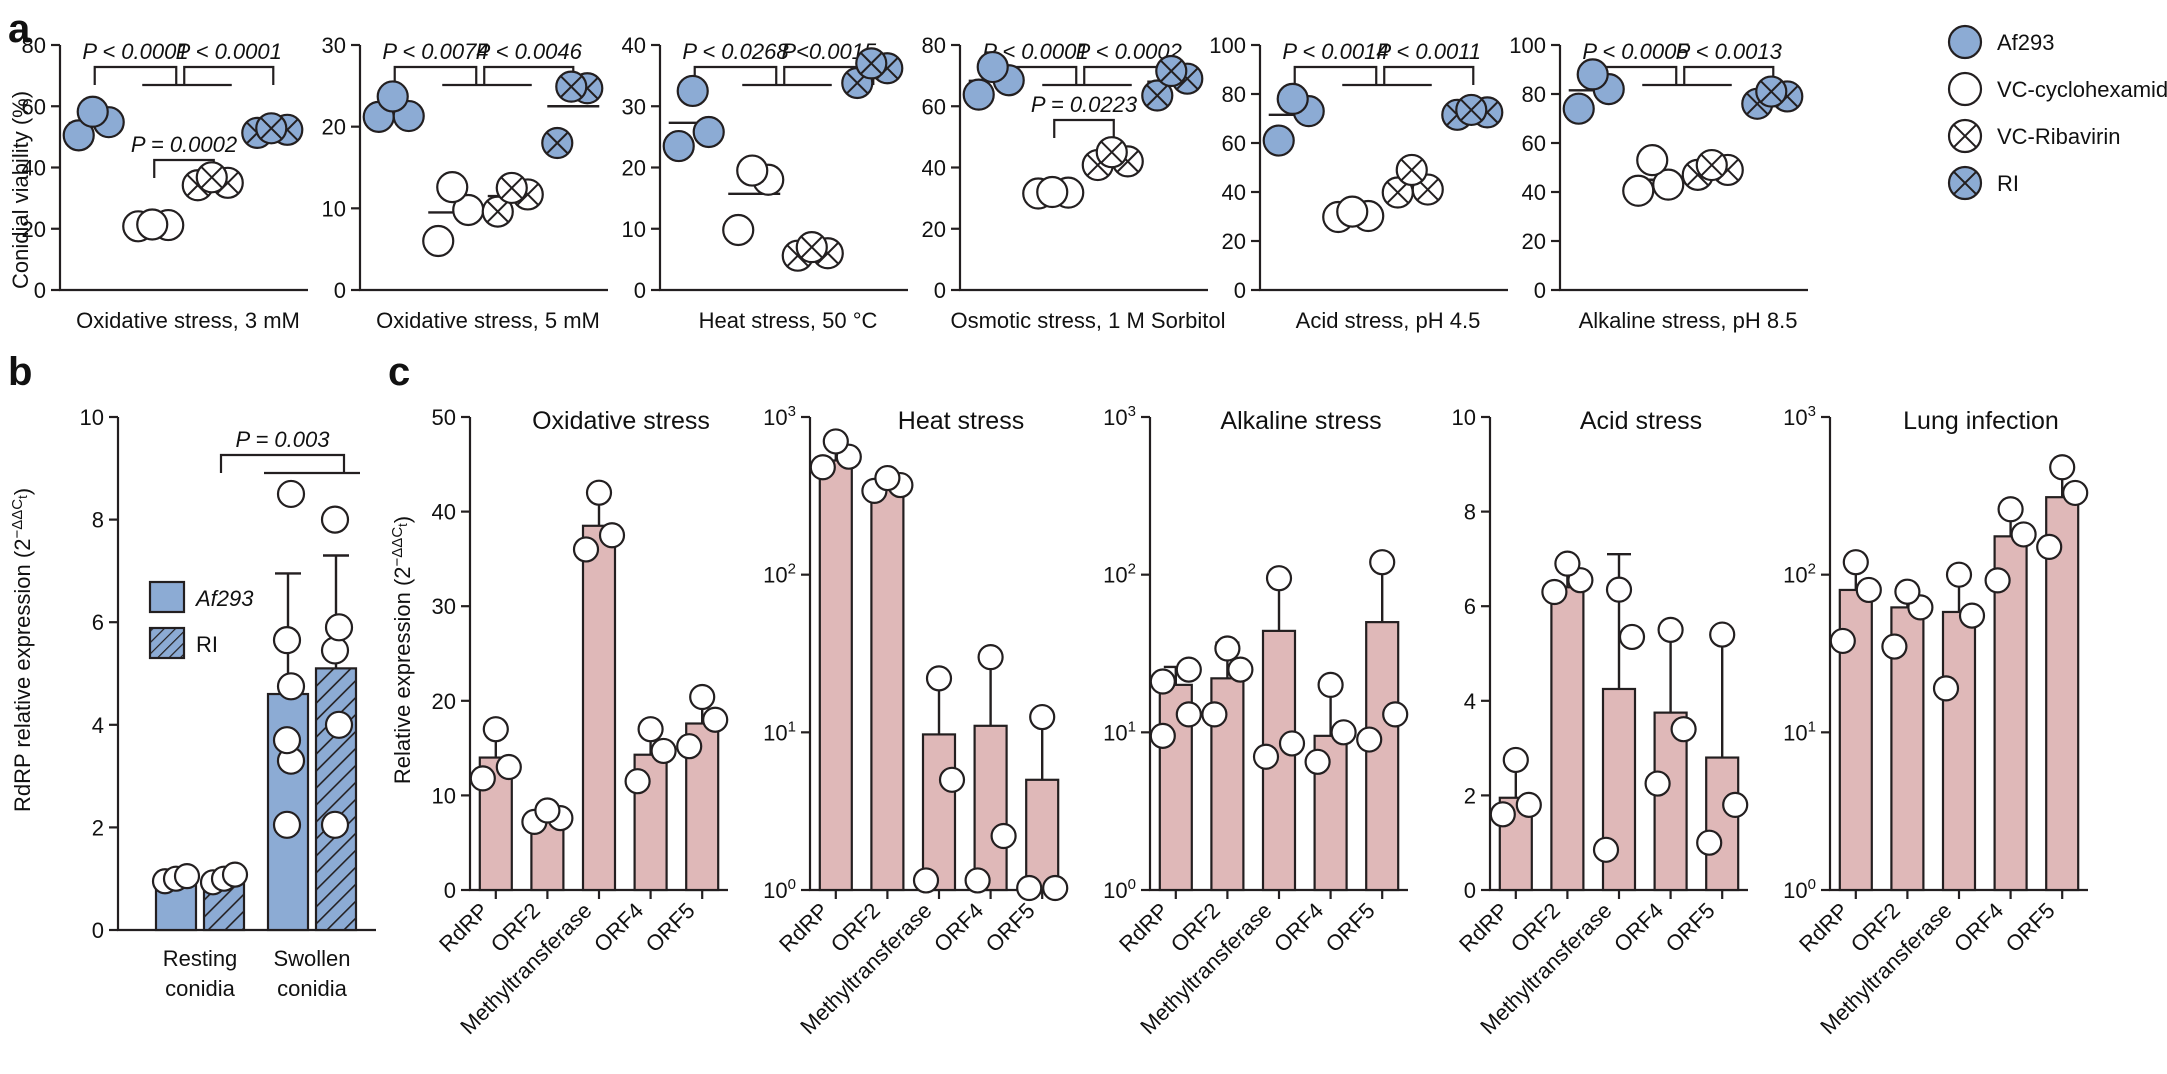 Image resolution: width=2167 pixels, height=1074 pixels. I want to click on panel-b-xgroup-0-line1: Resting, so click(200, 958).